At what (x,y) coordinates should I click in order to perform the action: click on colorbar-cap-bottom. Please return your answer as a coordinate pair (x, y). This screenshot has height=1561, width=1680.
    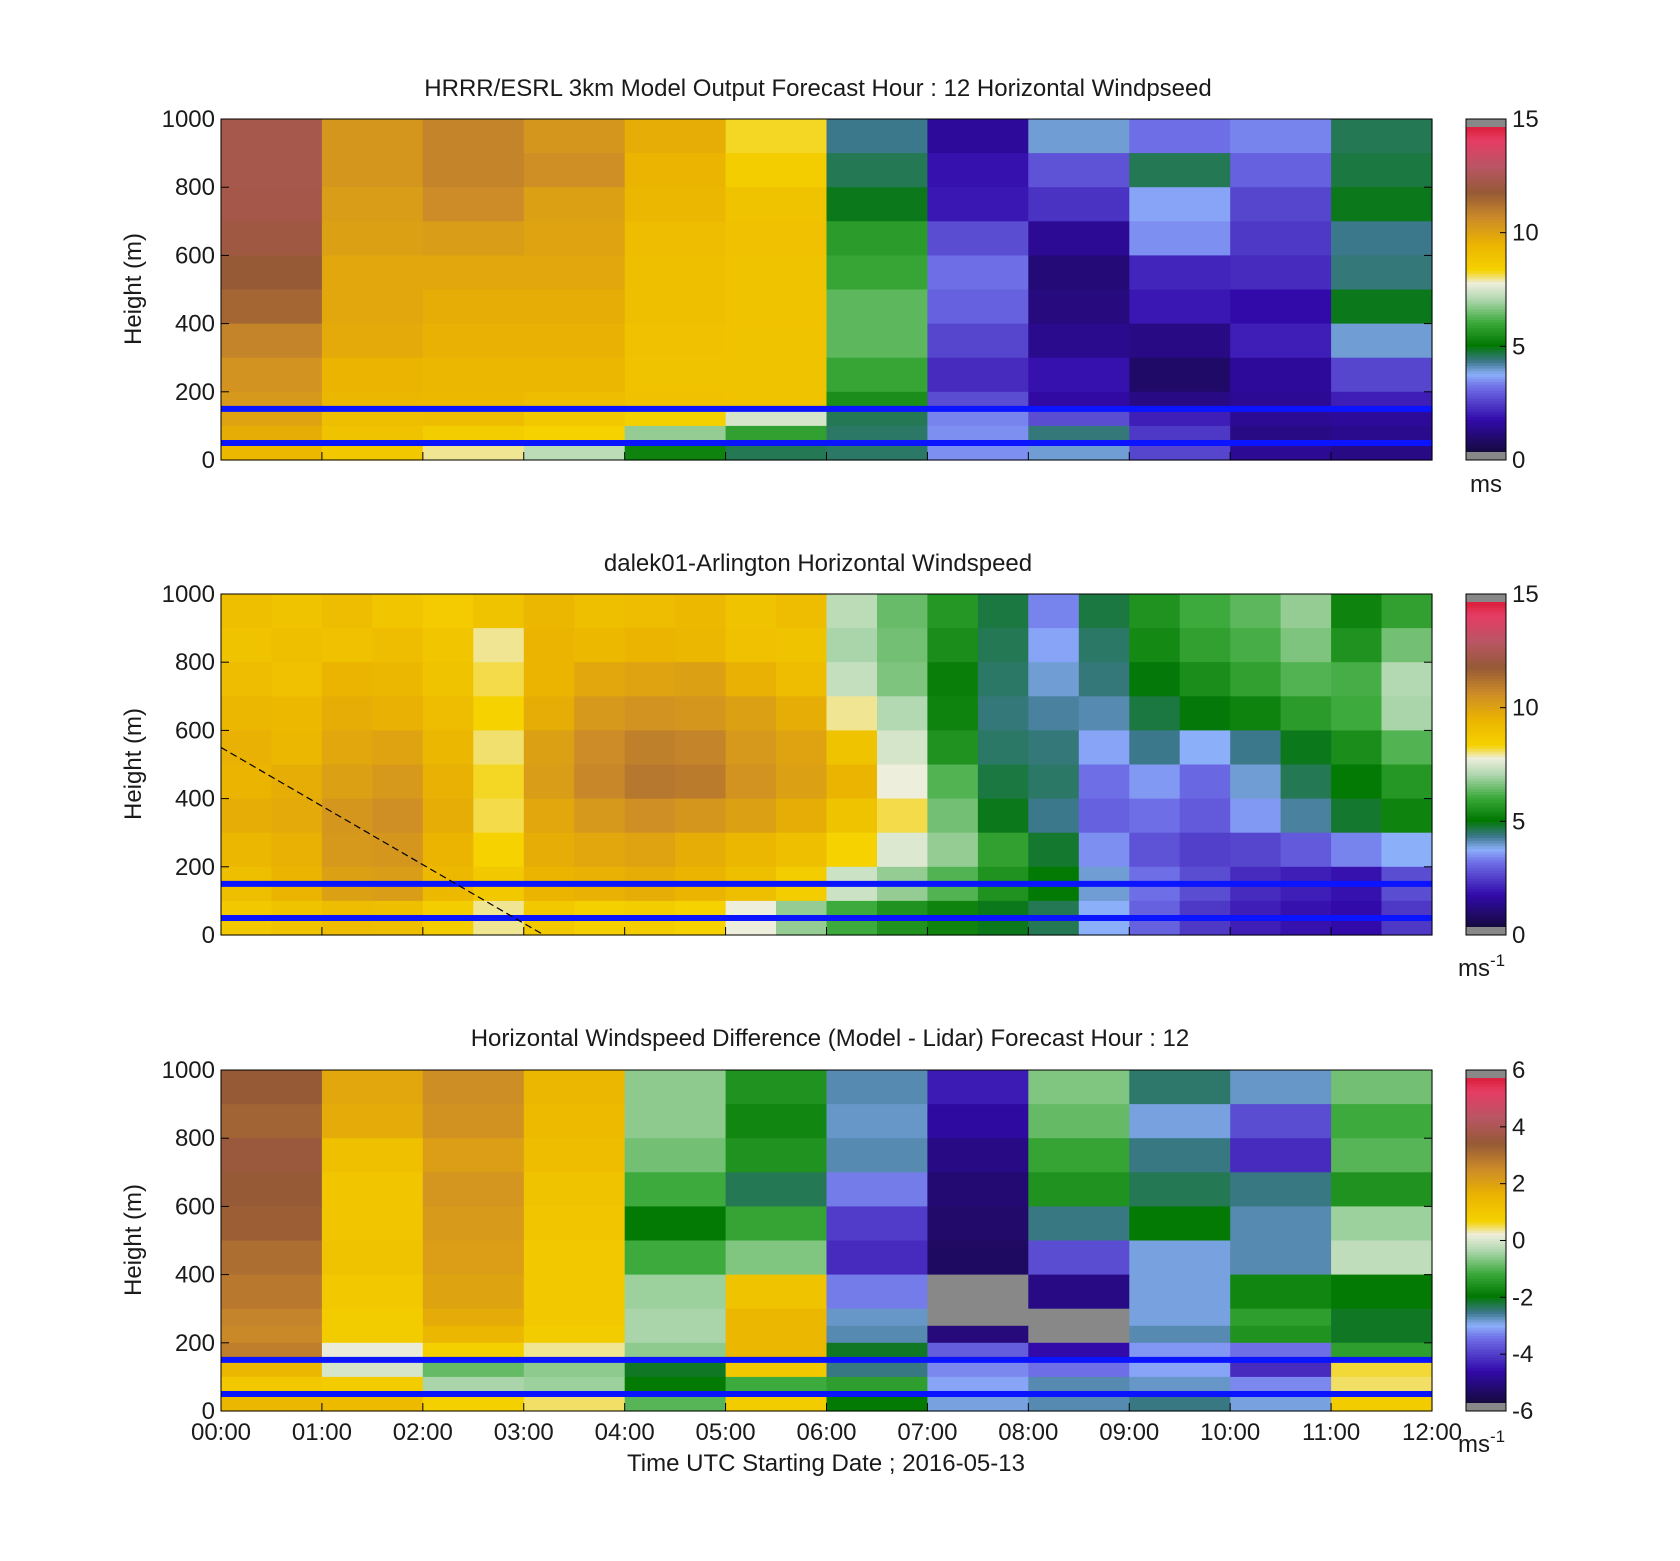
    Looking at the image, I should click on (1486, 931).